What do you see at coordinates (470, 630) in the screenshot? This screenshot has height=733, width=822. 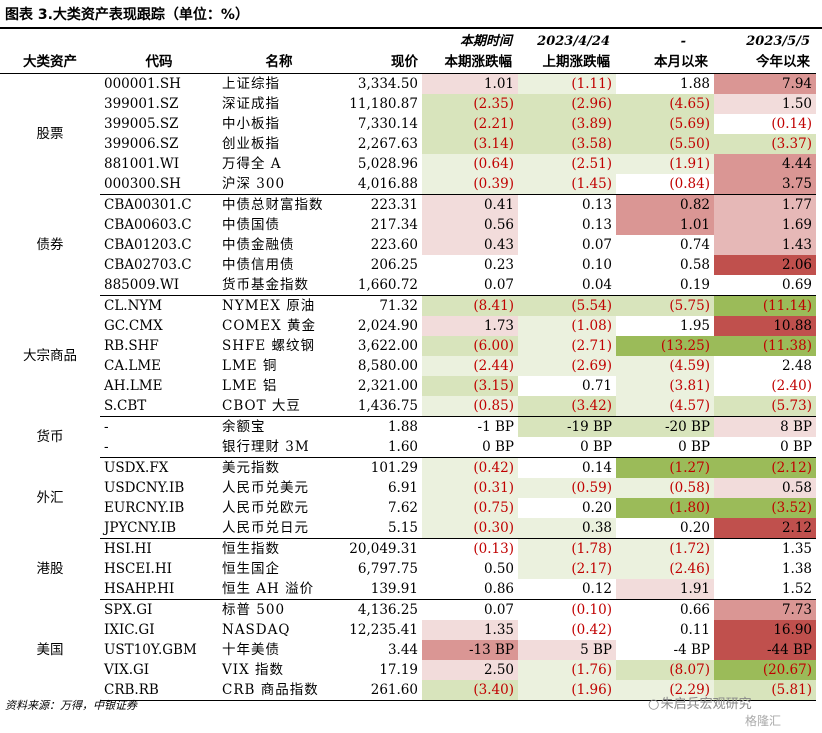 I see `current-change-cell: 1.35` at bounding box center [470, 630].